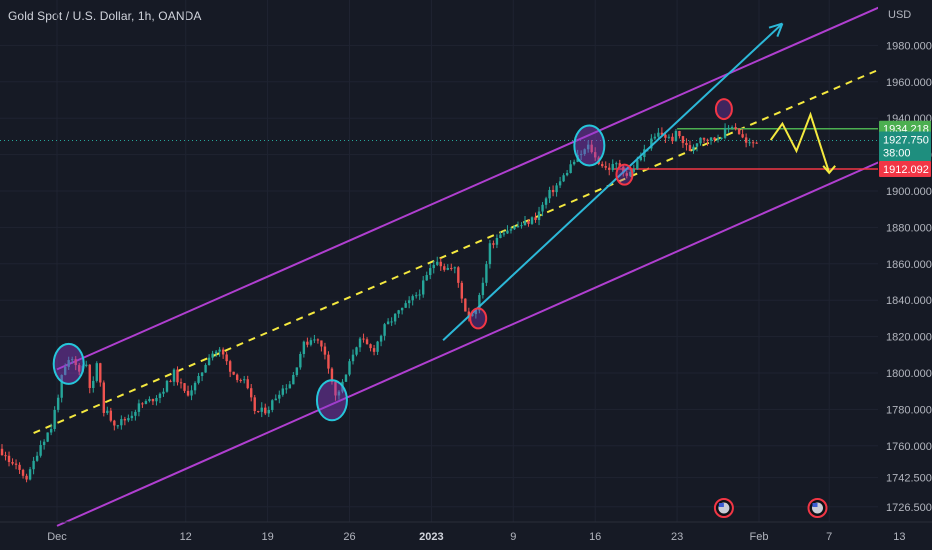  I want to click on time-axis: Dec 12 19 26 2023 9 16 23 Feb 7 13, so click(466, 532).